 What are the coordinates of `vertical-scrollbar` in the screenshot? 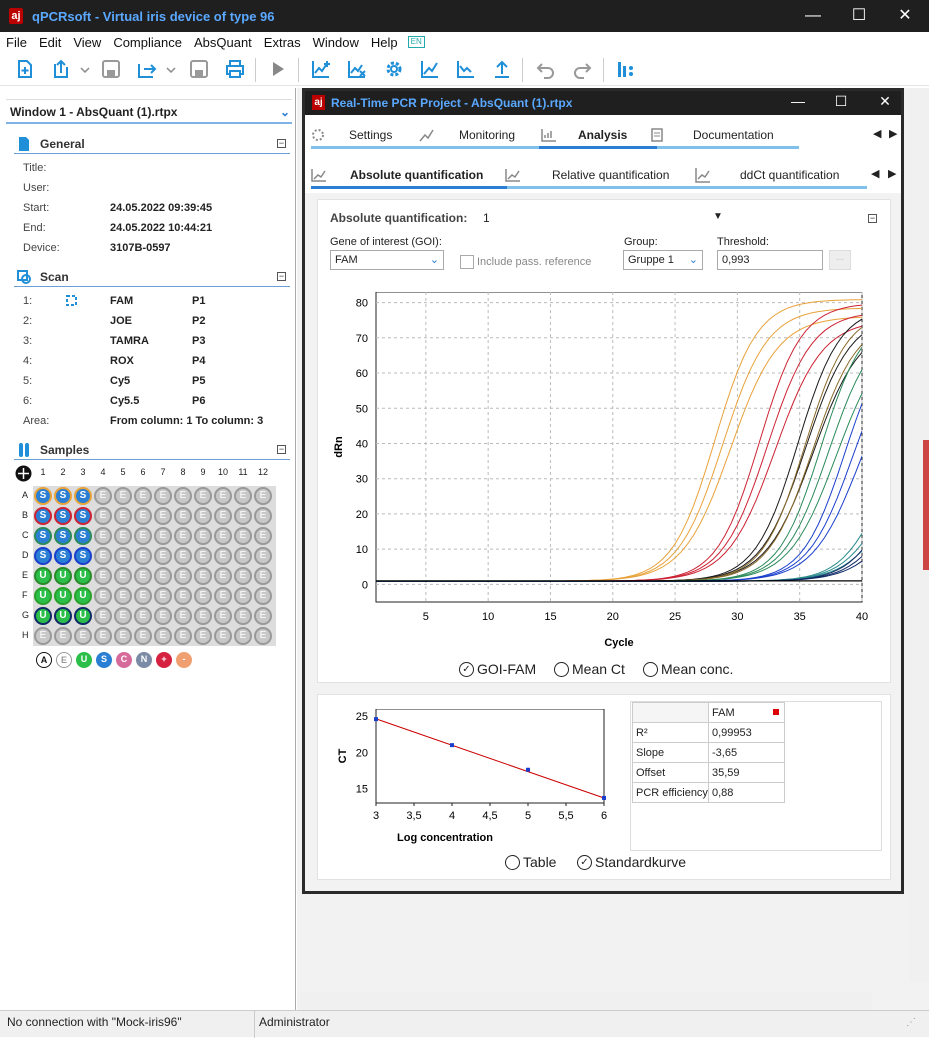 It's located at (919, 535).